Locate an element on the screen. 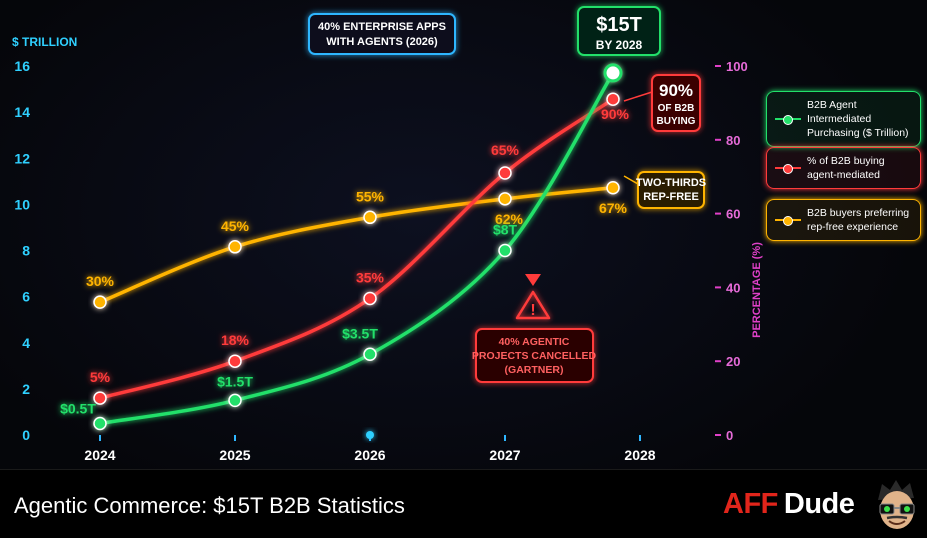 The height and width of the screenshot is (538, 927). data-label: 90% is located at coordinates (615, 114).